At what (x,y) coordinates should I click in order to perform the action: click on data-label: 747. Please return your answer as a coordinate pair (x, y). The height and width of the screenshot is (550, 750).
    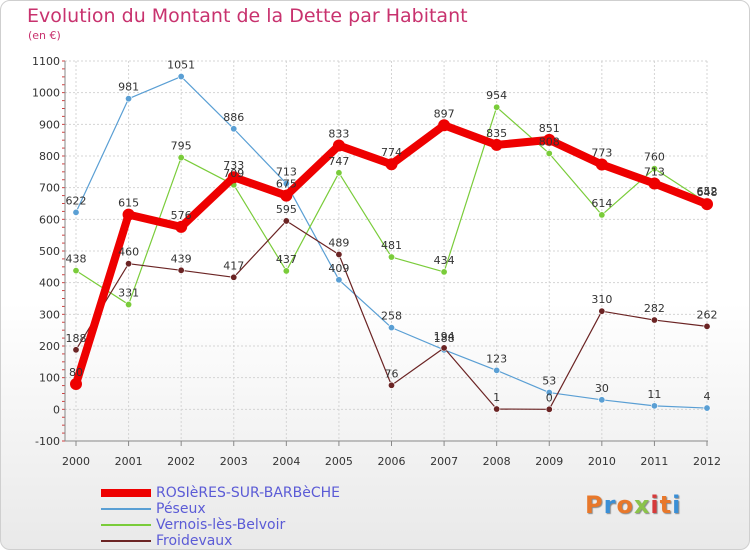
    Looking at the image, I should click on (338, 161).